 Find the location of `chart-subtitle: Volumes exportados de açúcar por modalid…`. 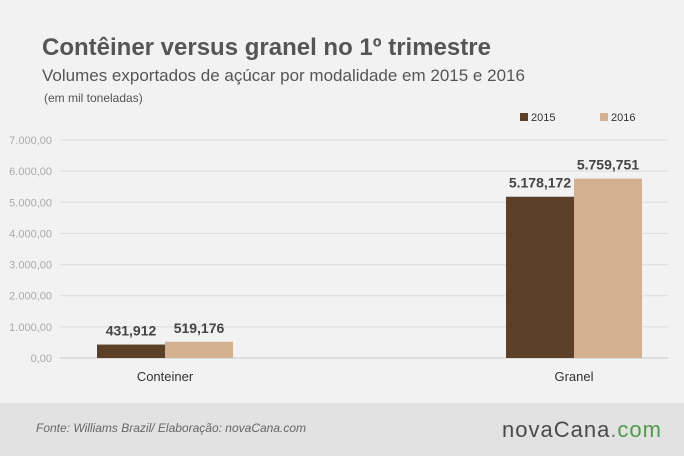

chart-subtitle: Volumes exportados de açúcar por modalid… is located at coordinates (283, 75).